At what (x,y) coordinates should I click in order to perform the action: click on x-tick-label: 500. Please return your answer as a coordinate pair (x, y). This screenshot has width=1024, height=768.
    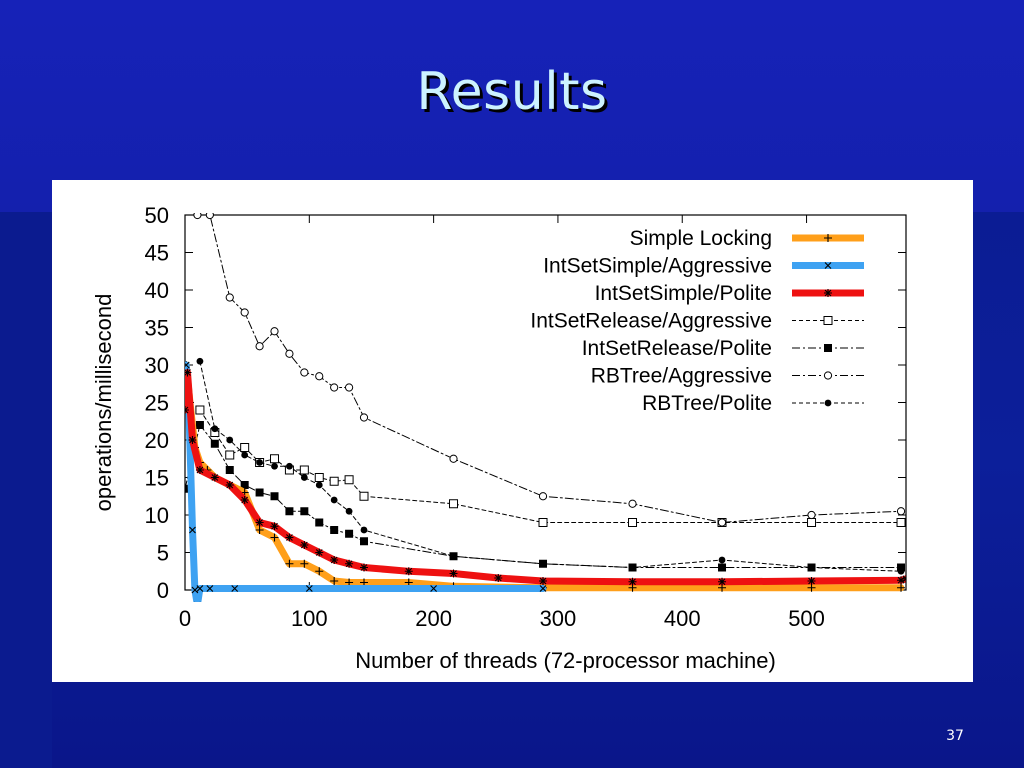
    Looking at the image, I should click on (806, 618).